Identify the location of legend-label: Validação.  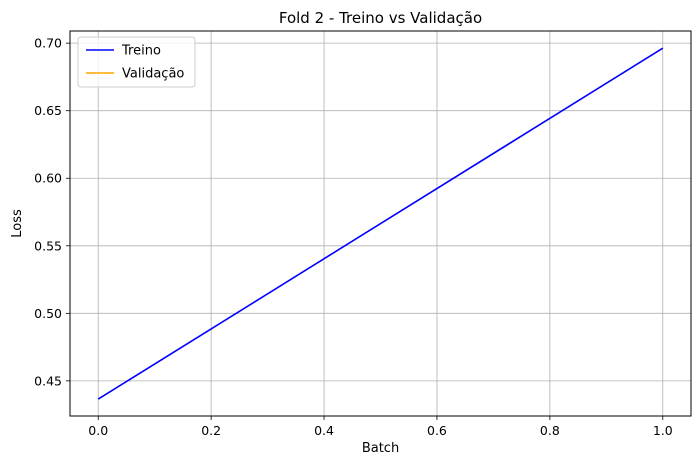
(153, 74).